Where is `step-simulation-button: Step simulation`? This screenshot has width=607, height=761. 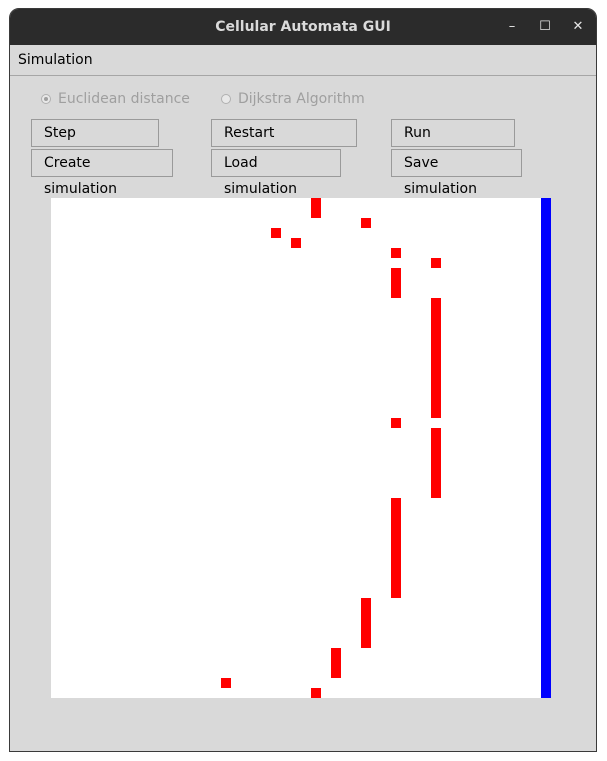
step-simulation-button: Step simulation is located at coordinates (95, 143).